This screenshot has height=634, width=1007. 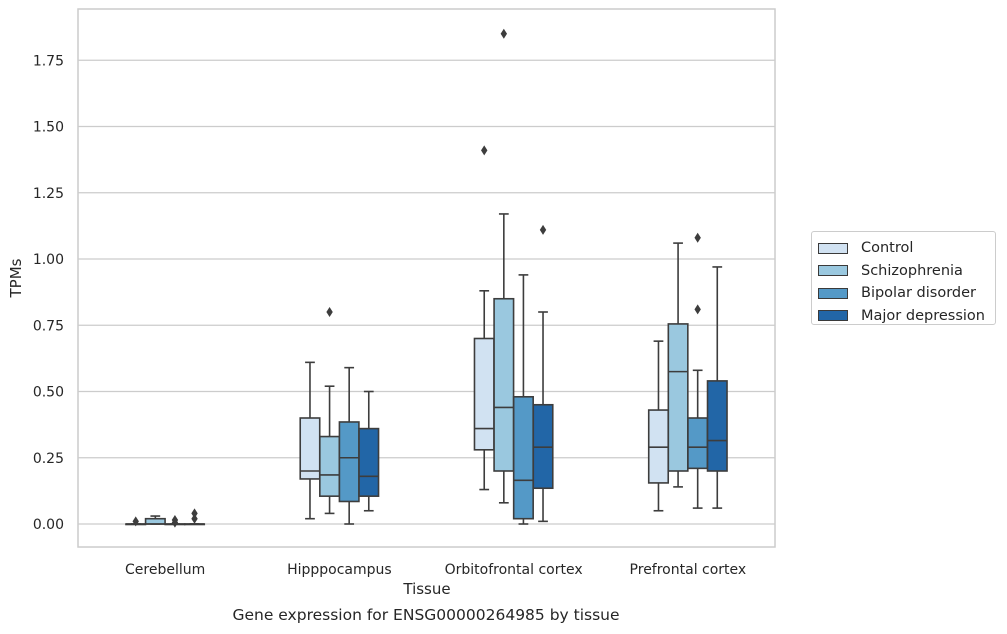 What do you see at coordinates (16, 278) in the screenshot?
I see `y-axis-label: TPMs` at bounding box center [16, 278].